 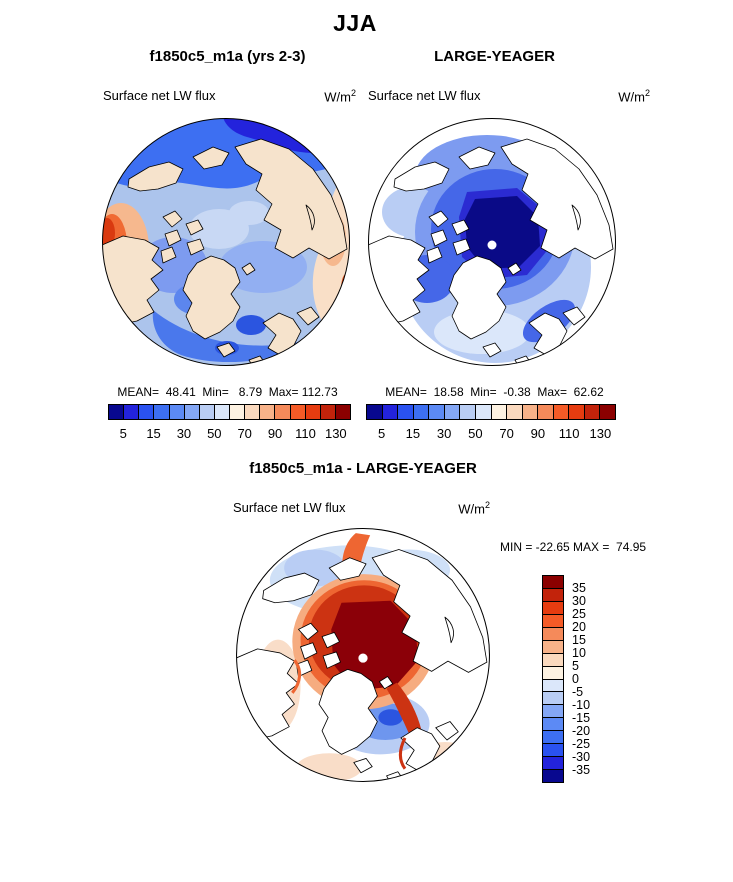 What do you see at coordinates (581, 731) in the screenshot?
I see `colorbar-tick-label: -20` at bounding box center [581, 731].